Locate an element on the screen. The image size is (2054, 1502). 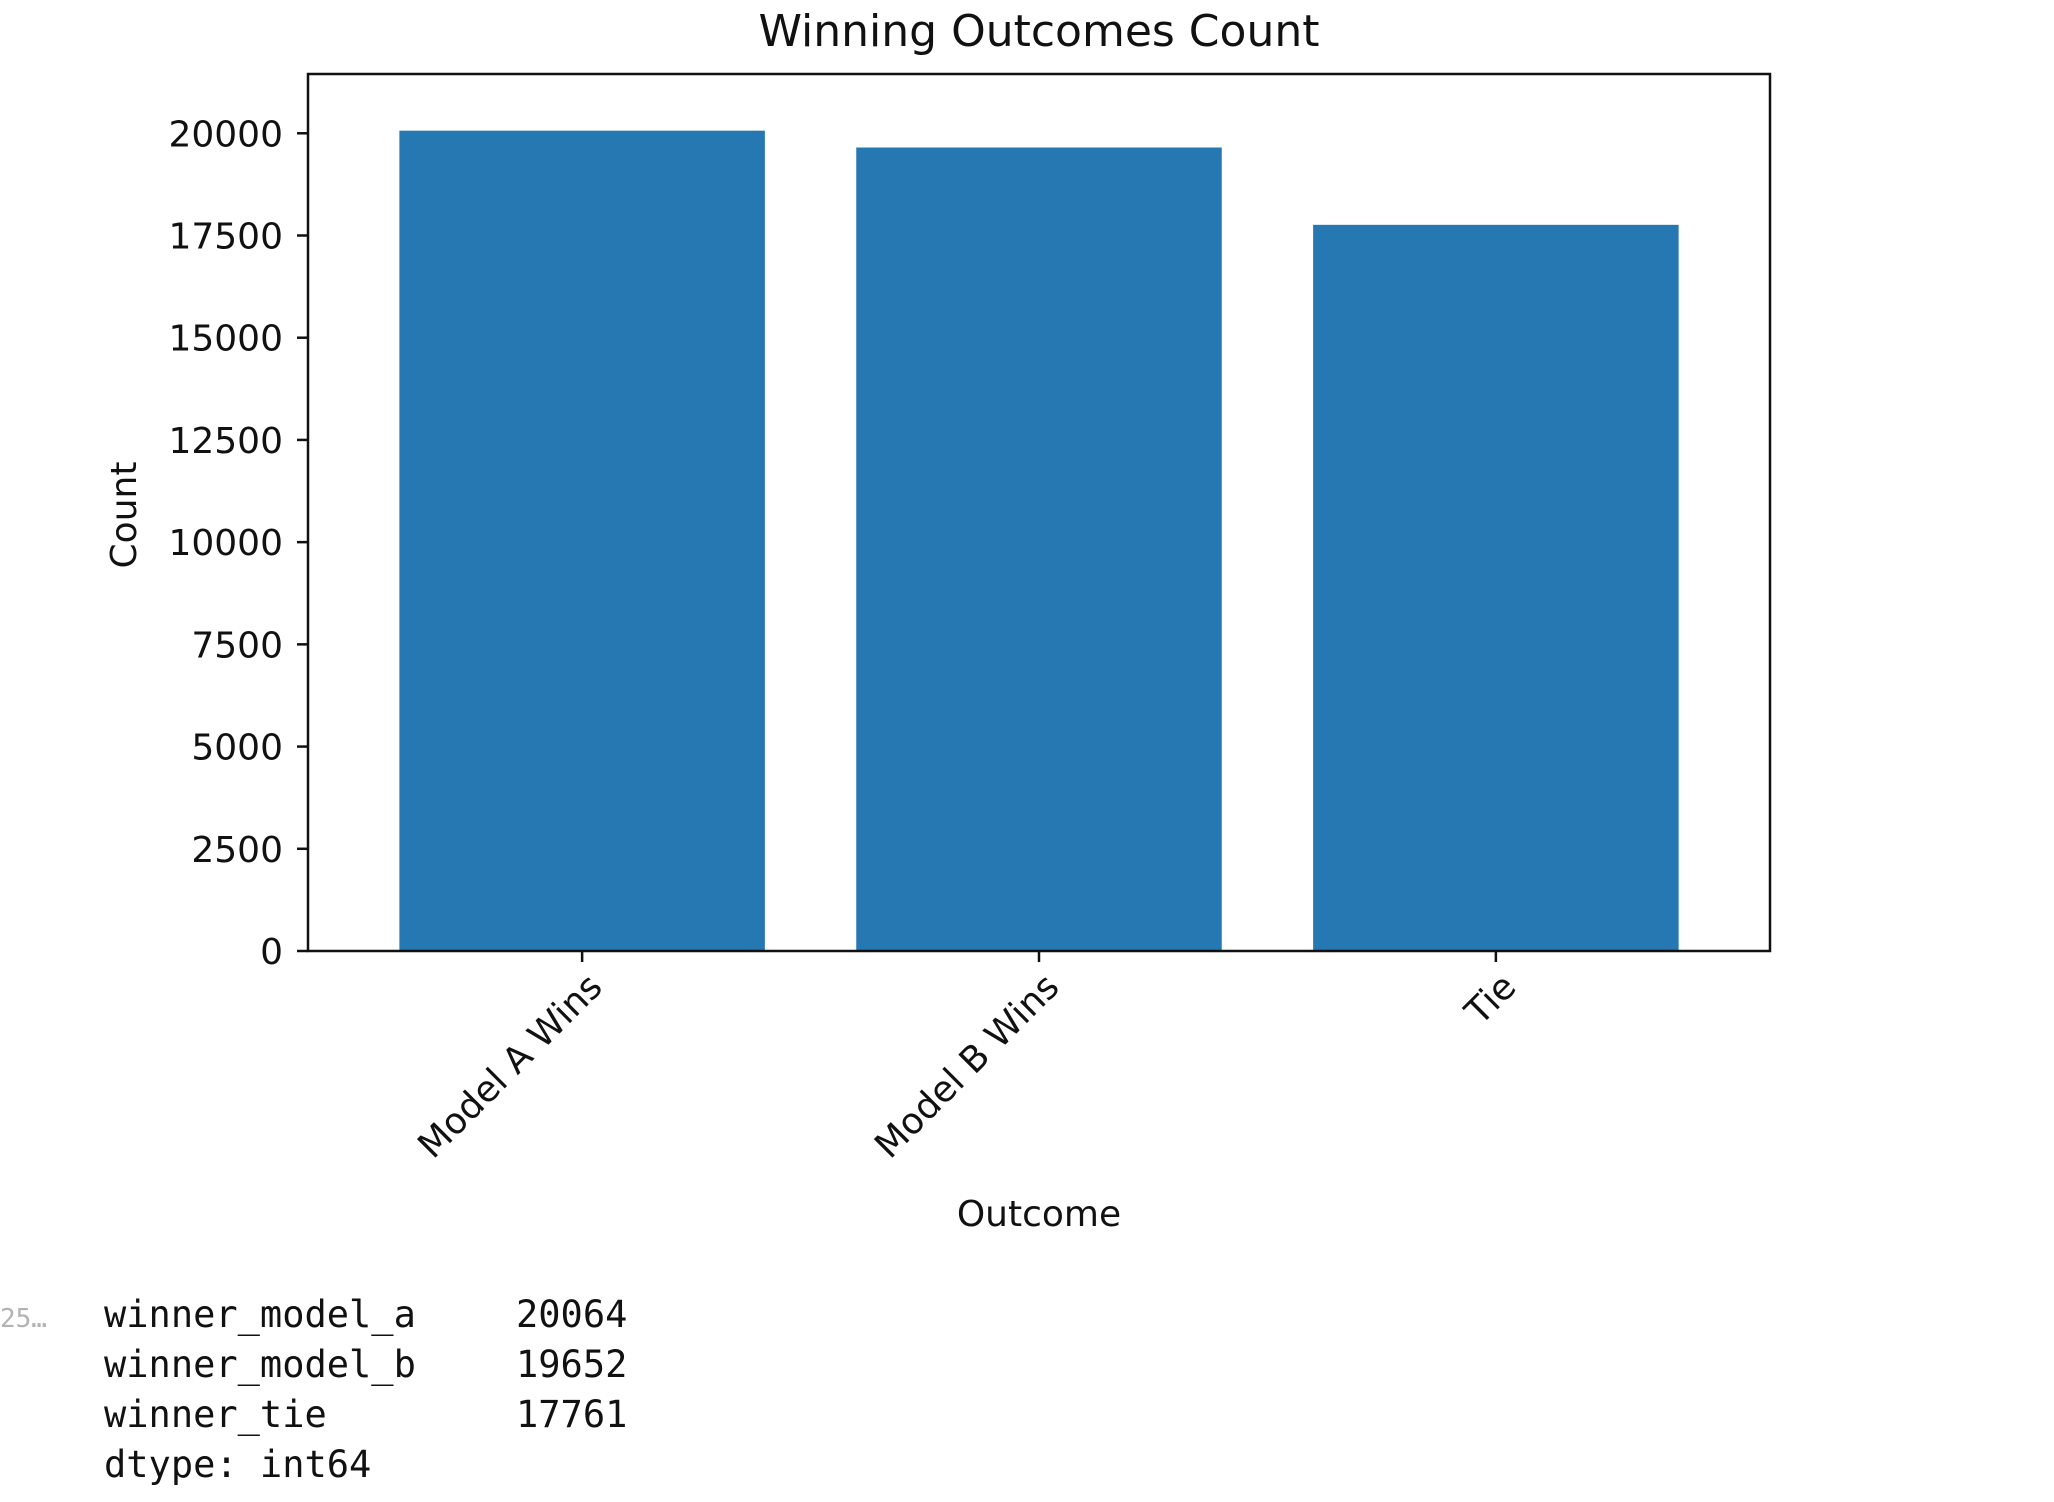
series-row: winner_model_a 20064 is located at coordinates (365, 1315).